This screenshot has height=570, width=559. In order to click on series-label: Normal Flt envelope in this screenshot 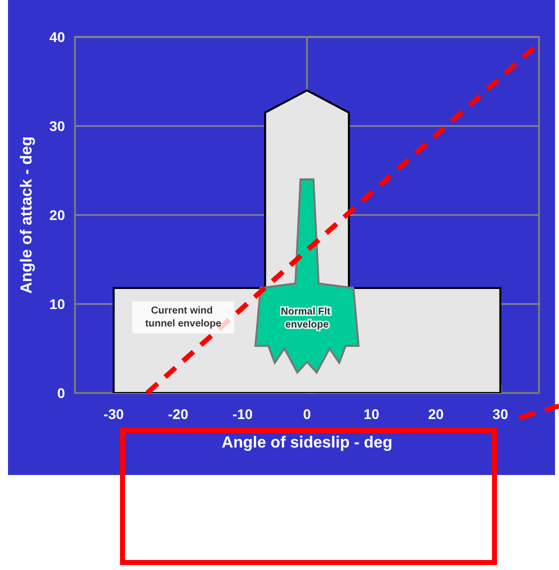, I will do `click(307, 318)`.